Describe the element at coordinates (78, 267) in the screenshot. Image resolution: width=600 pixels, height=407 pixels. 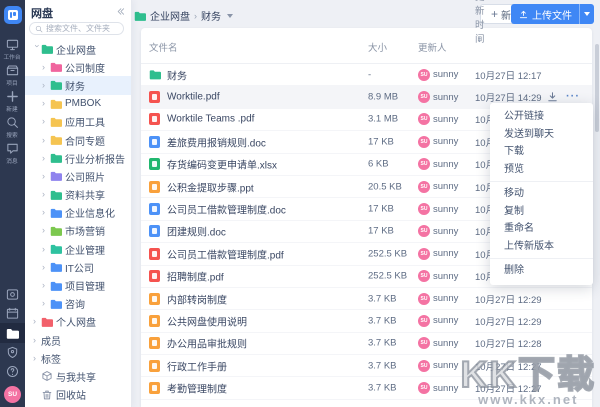
I see `tree-item-13: › IT公司` at that location.